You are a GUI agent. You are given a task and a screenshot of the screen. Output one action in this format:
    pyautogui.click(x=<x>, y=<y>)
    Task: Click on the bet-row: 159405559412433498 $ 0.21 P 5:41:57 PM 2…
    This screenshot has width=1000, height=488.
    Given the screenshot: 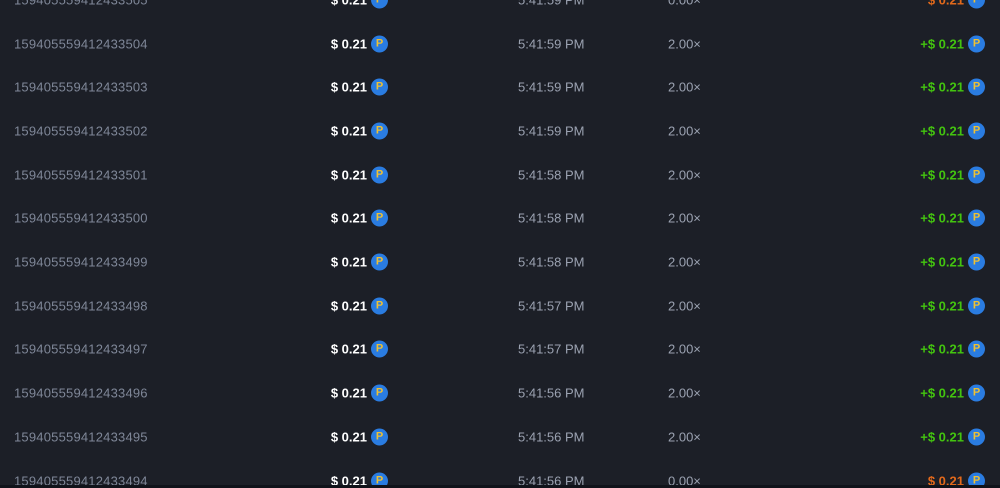 What is the action you would take?
    pyautogui.click(x=500, y=306)
    